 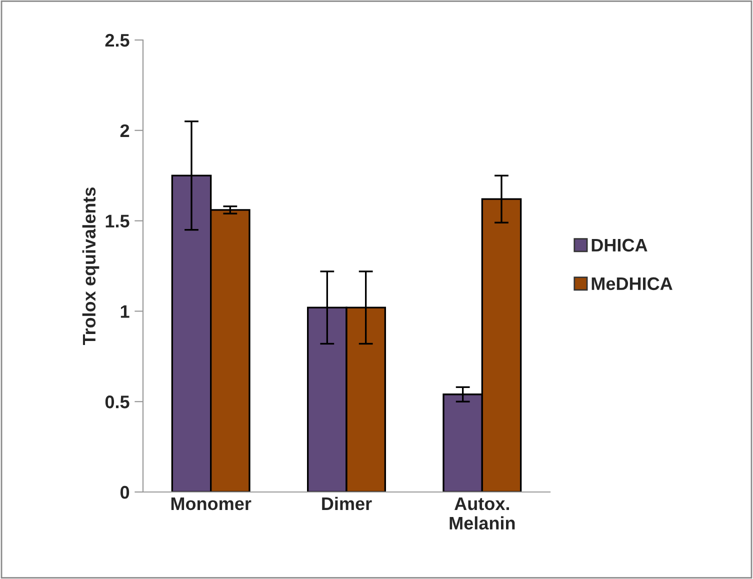 I want to click on y-tick-label: 1.5, so click(x=118, y=221).